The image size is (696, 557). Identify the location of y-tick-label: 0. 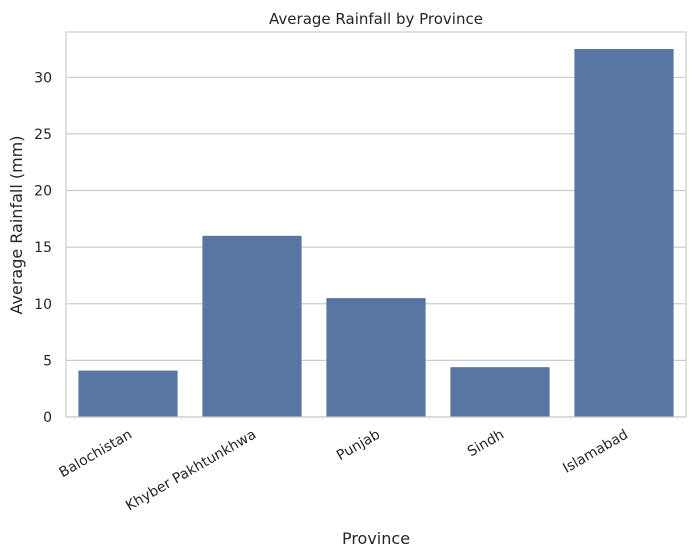
(47, 418).